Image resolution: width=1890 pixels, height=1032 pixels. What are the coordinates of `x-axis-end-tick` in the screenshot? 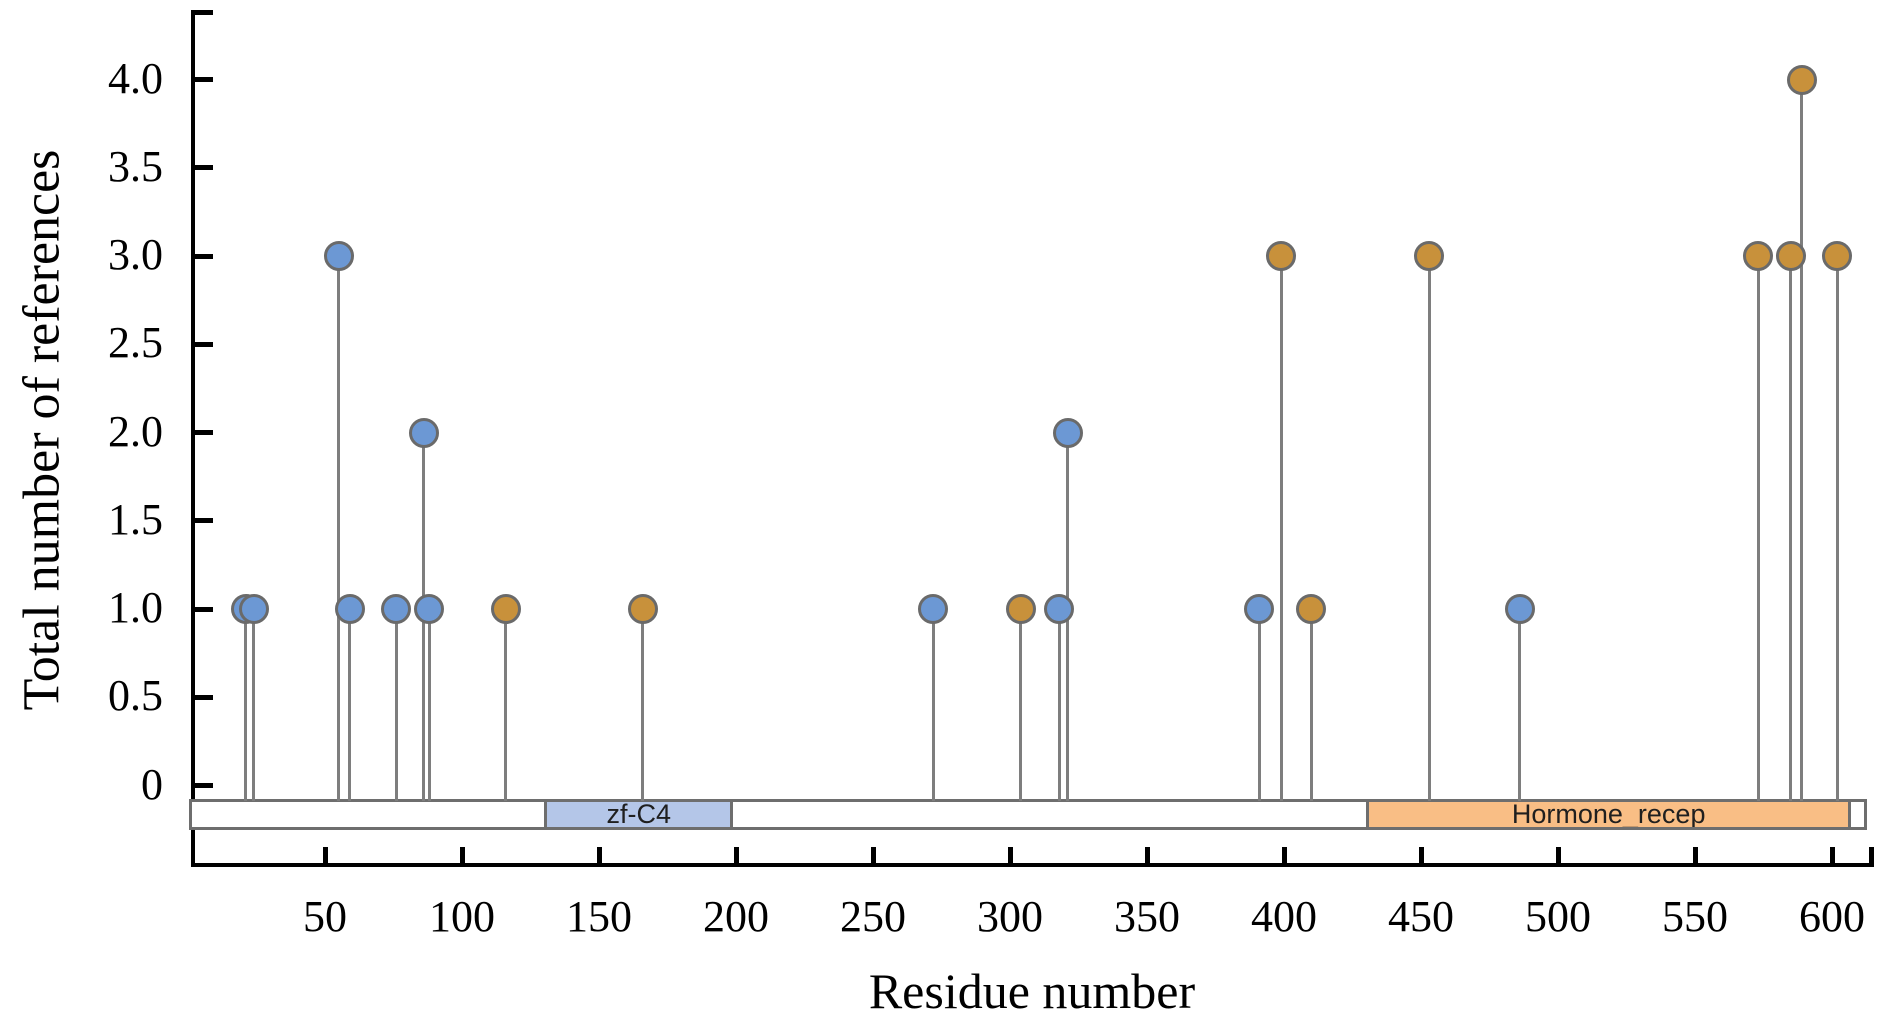 It's located at (1871, 857).